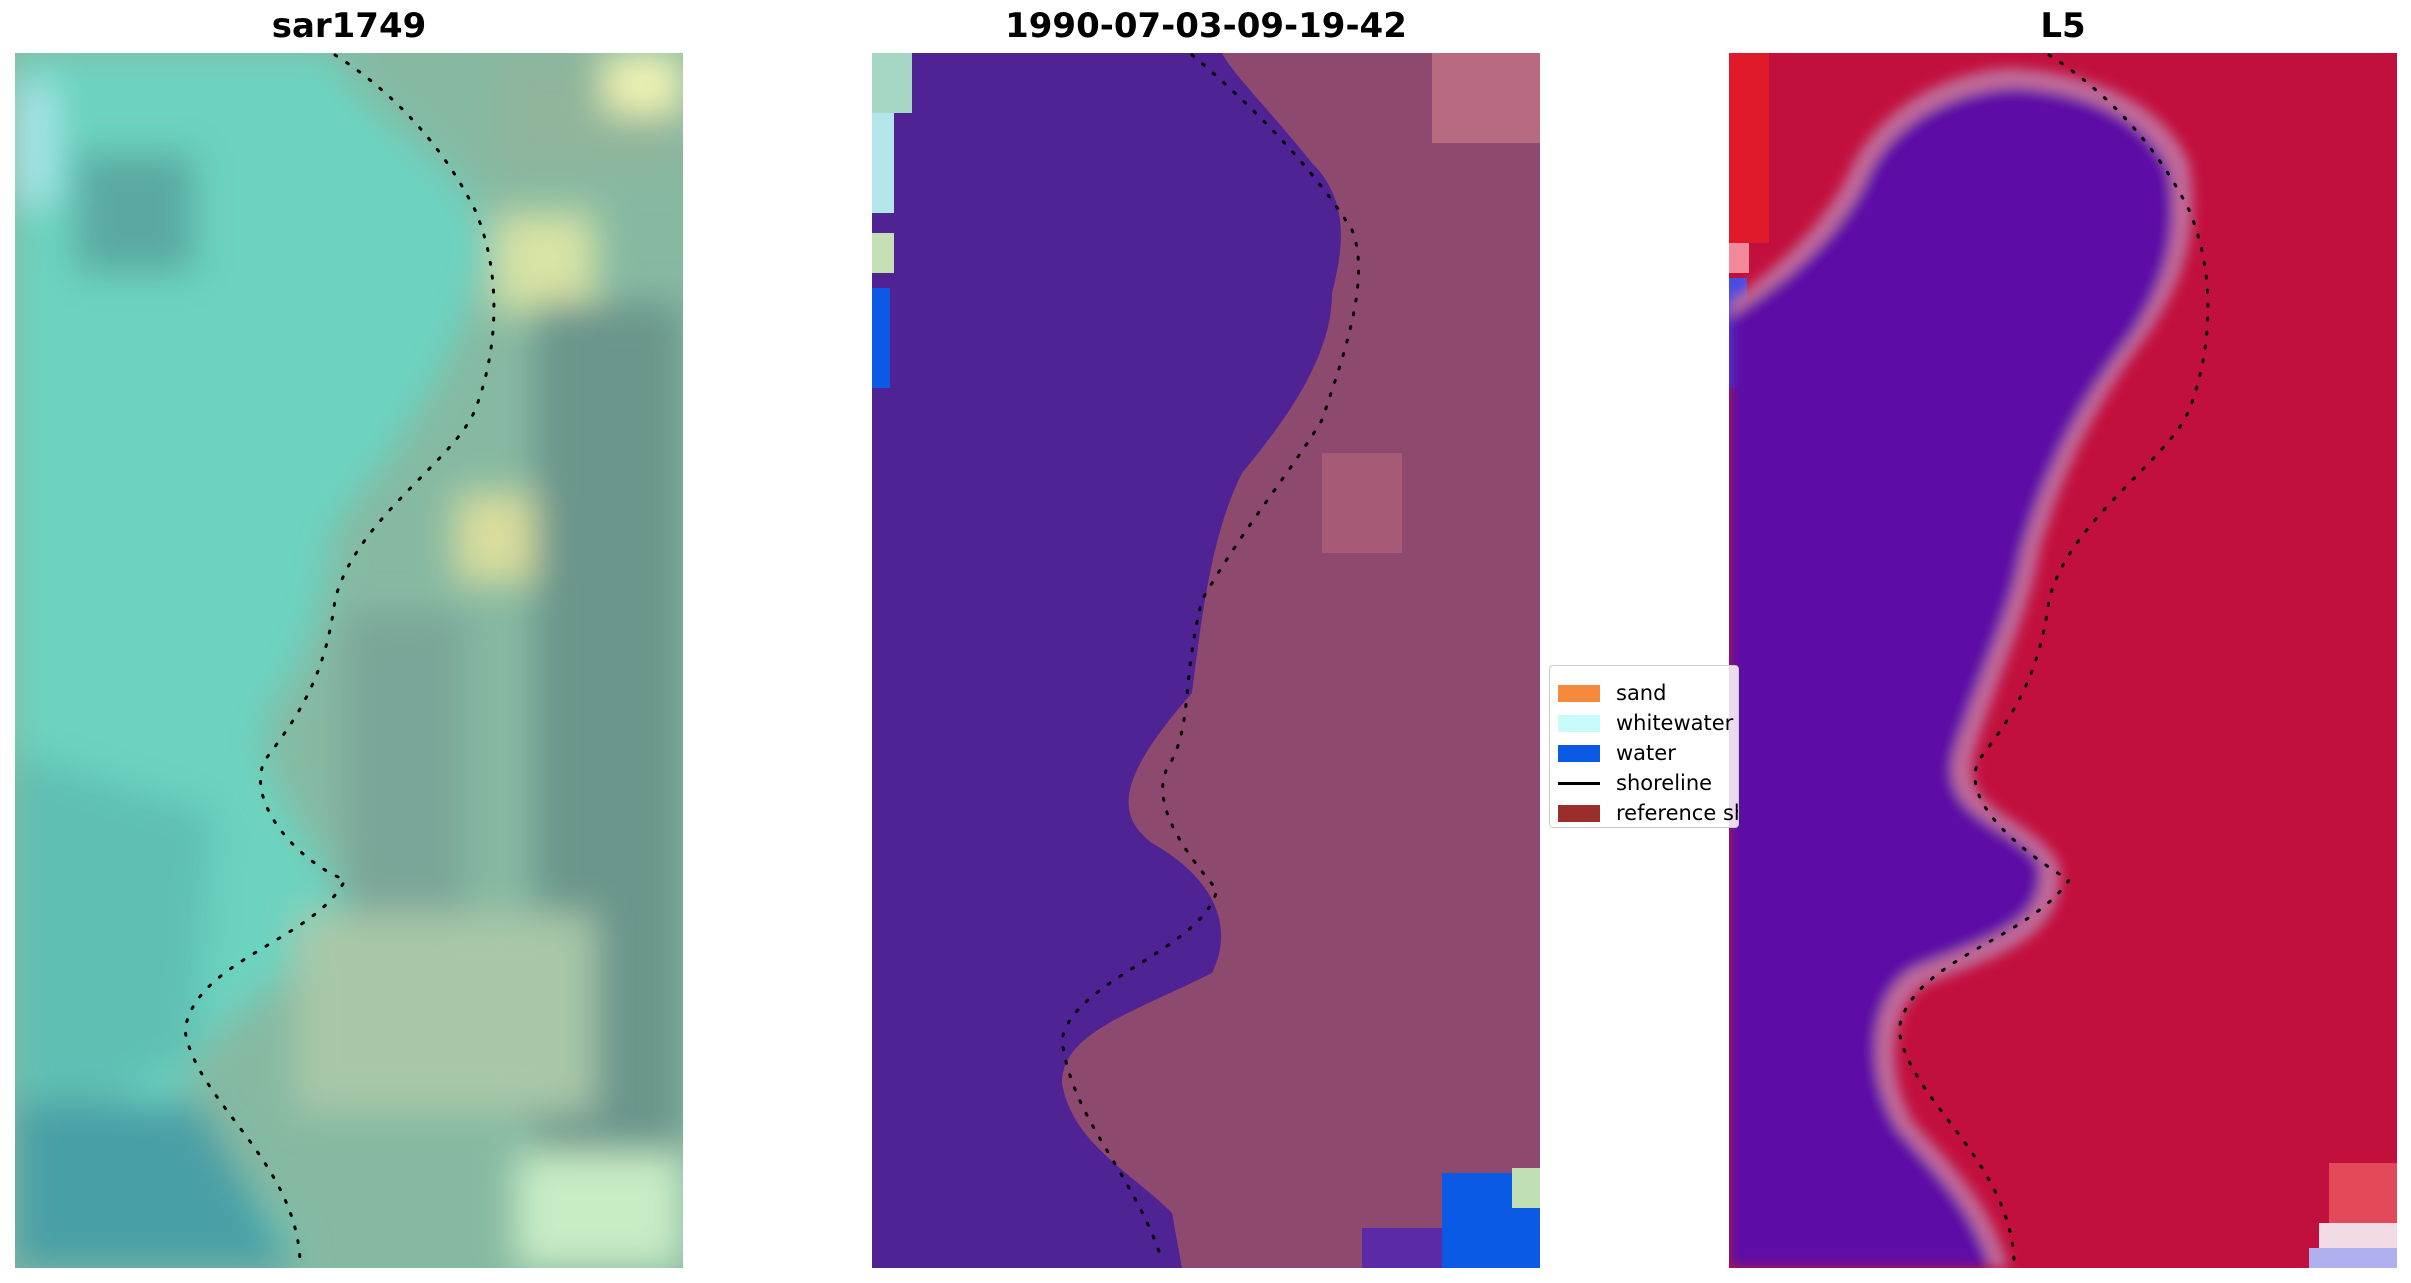 The width and height of the screenshot is (2411, 1283). What do you see at coordinates (1677, 813) in the screenshot?
I see `legend-label: reference shoreline` at bounding box center [1677, 813].